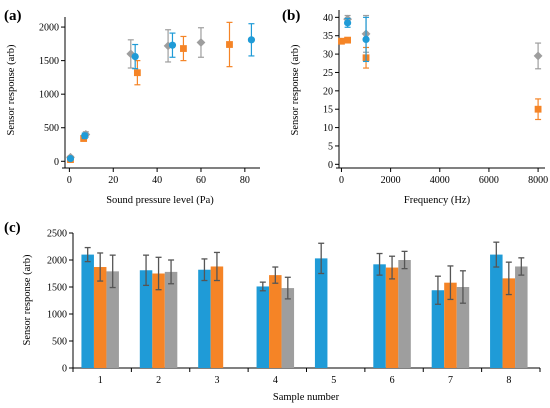 Image resolution: width=550 pixels, height=408 pixels. Describe the element at coordinates (328, 128) in the screenshot. I see `panel-b-y-tick-label: 10` at that location.